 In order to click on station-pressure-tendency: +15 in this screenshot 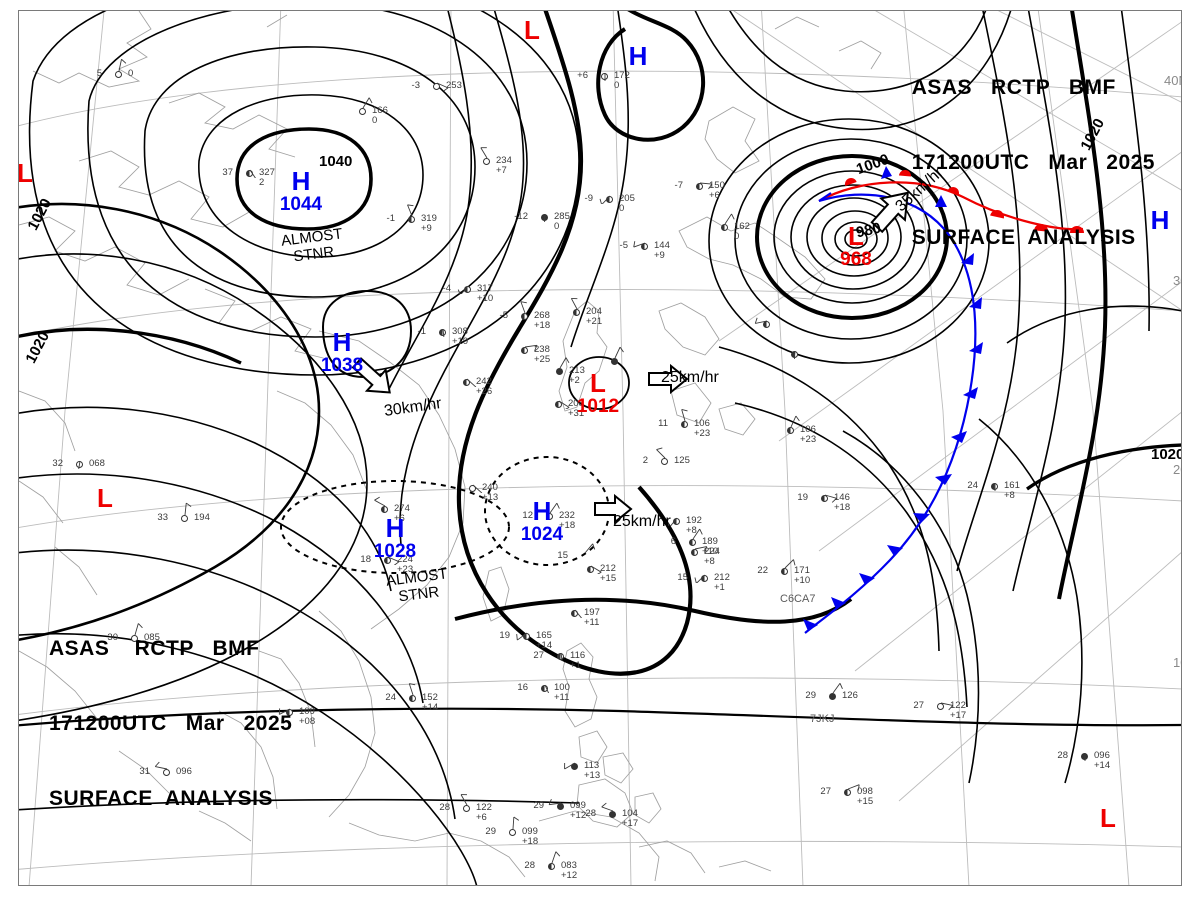, I will do `click(865, 801)`.